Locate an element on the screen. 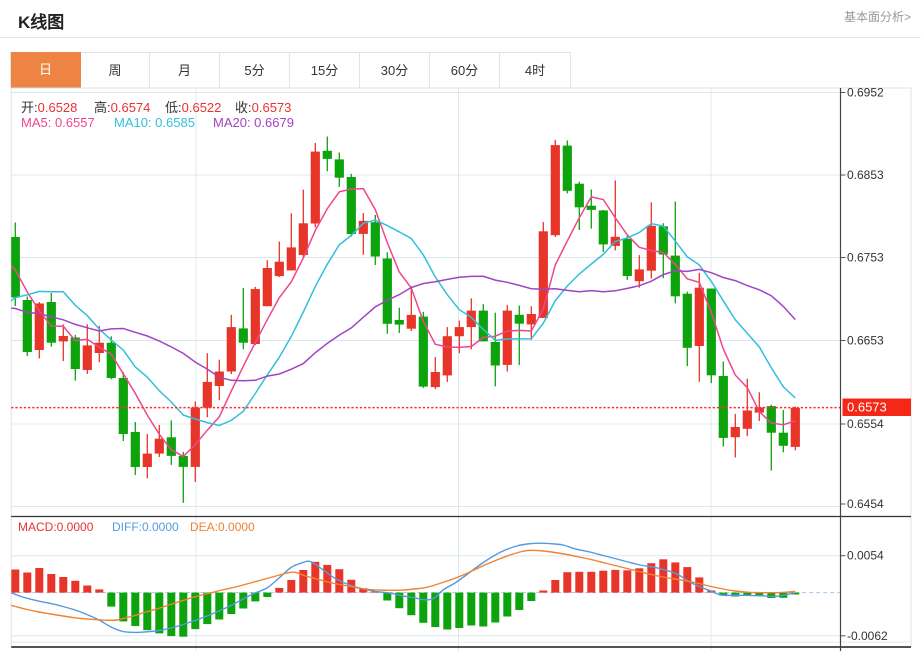 This screenshot has width=921, height=651. svg-text: 0.0054 is located at coordinates (865, 556).